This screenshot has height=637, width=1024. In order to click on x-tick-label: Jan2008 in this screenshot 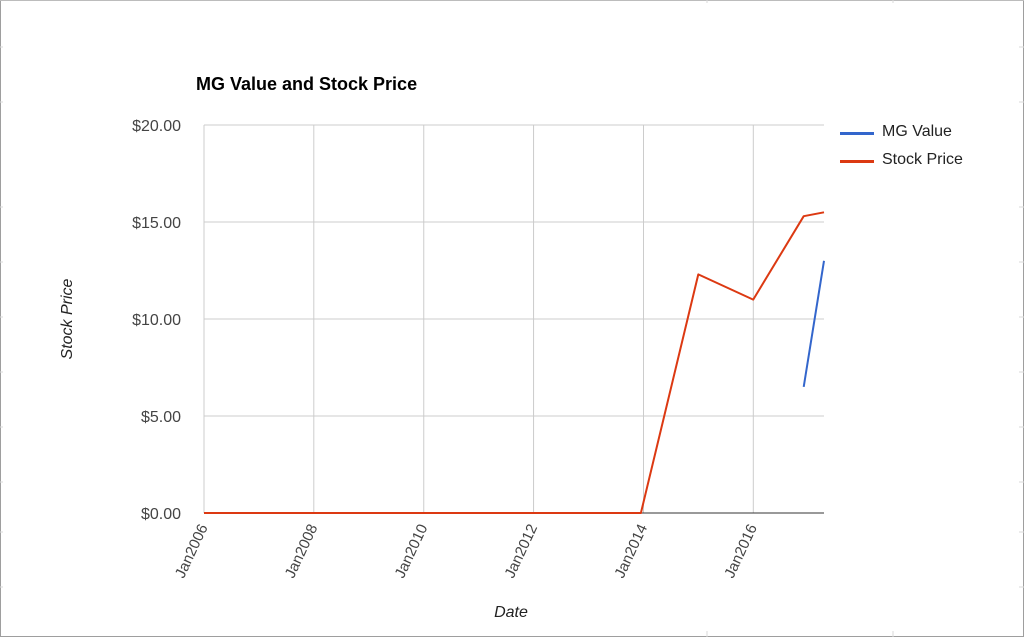, I will do `click(302, 551)`.